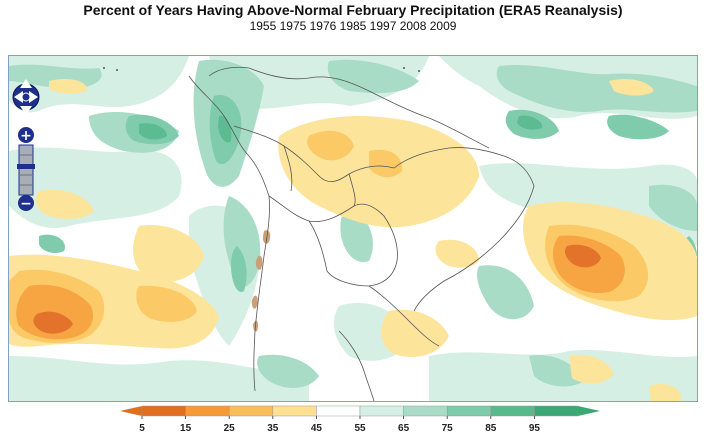 The height and width of the screenshot is (439, 706). I want to click on legend-tick-label: 35, so click(273, 428).